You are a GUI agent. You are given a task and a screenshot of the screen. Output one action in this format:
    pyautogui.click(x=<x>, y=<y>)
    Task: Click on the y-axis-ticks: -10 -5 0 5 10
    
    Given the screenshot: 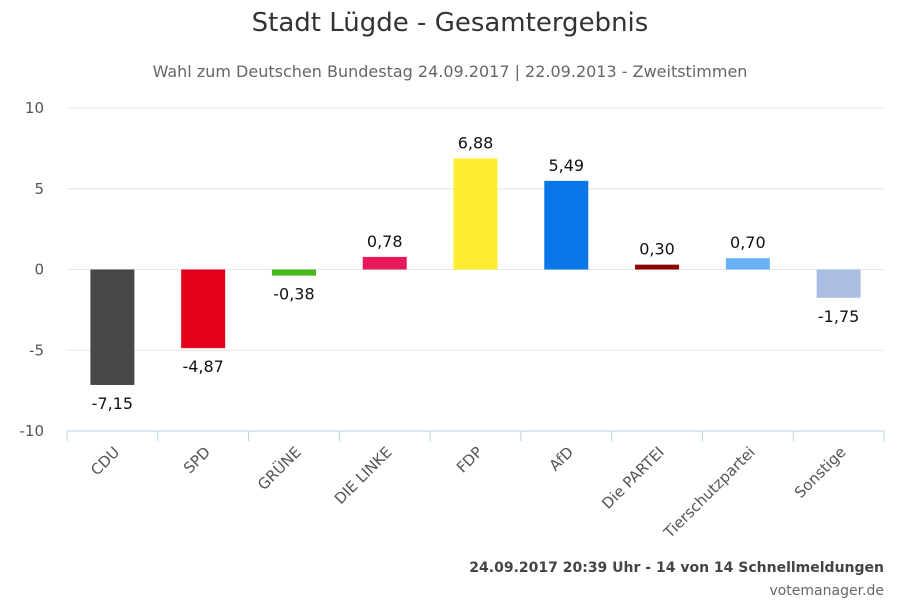 What is the action you would take?
    pyautogui.click(x=32, y=269)
    